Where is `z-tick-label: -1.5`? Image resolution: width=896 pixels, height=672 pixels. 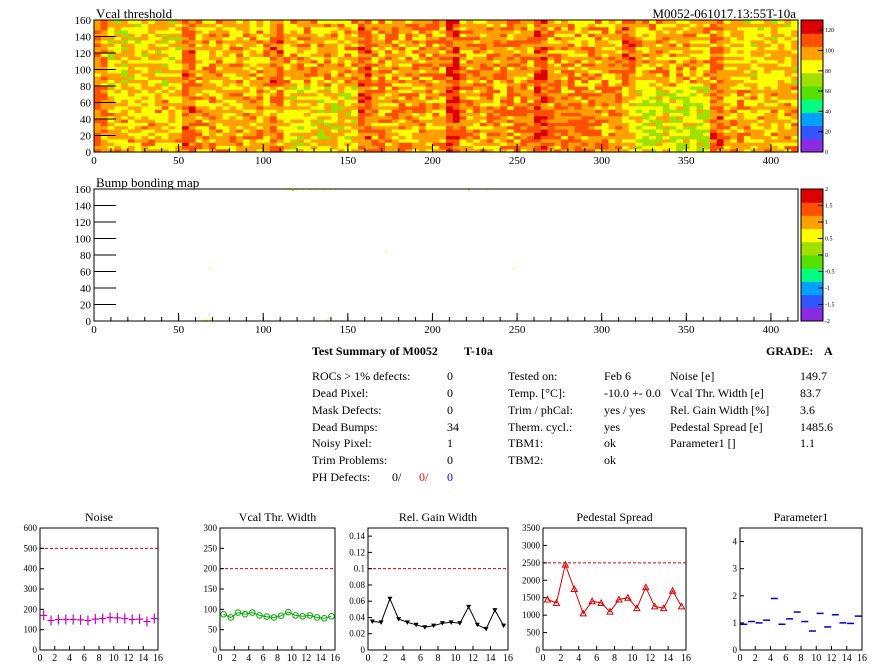 z-tick-label: -1.5 is located at coordinates (830, 306).